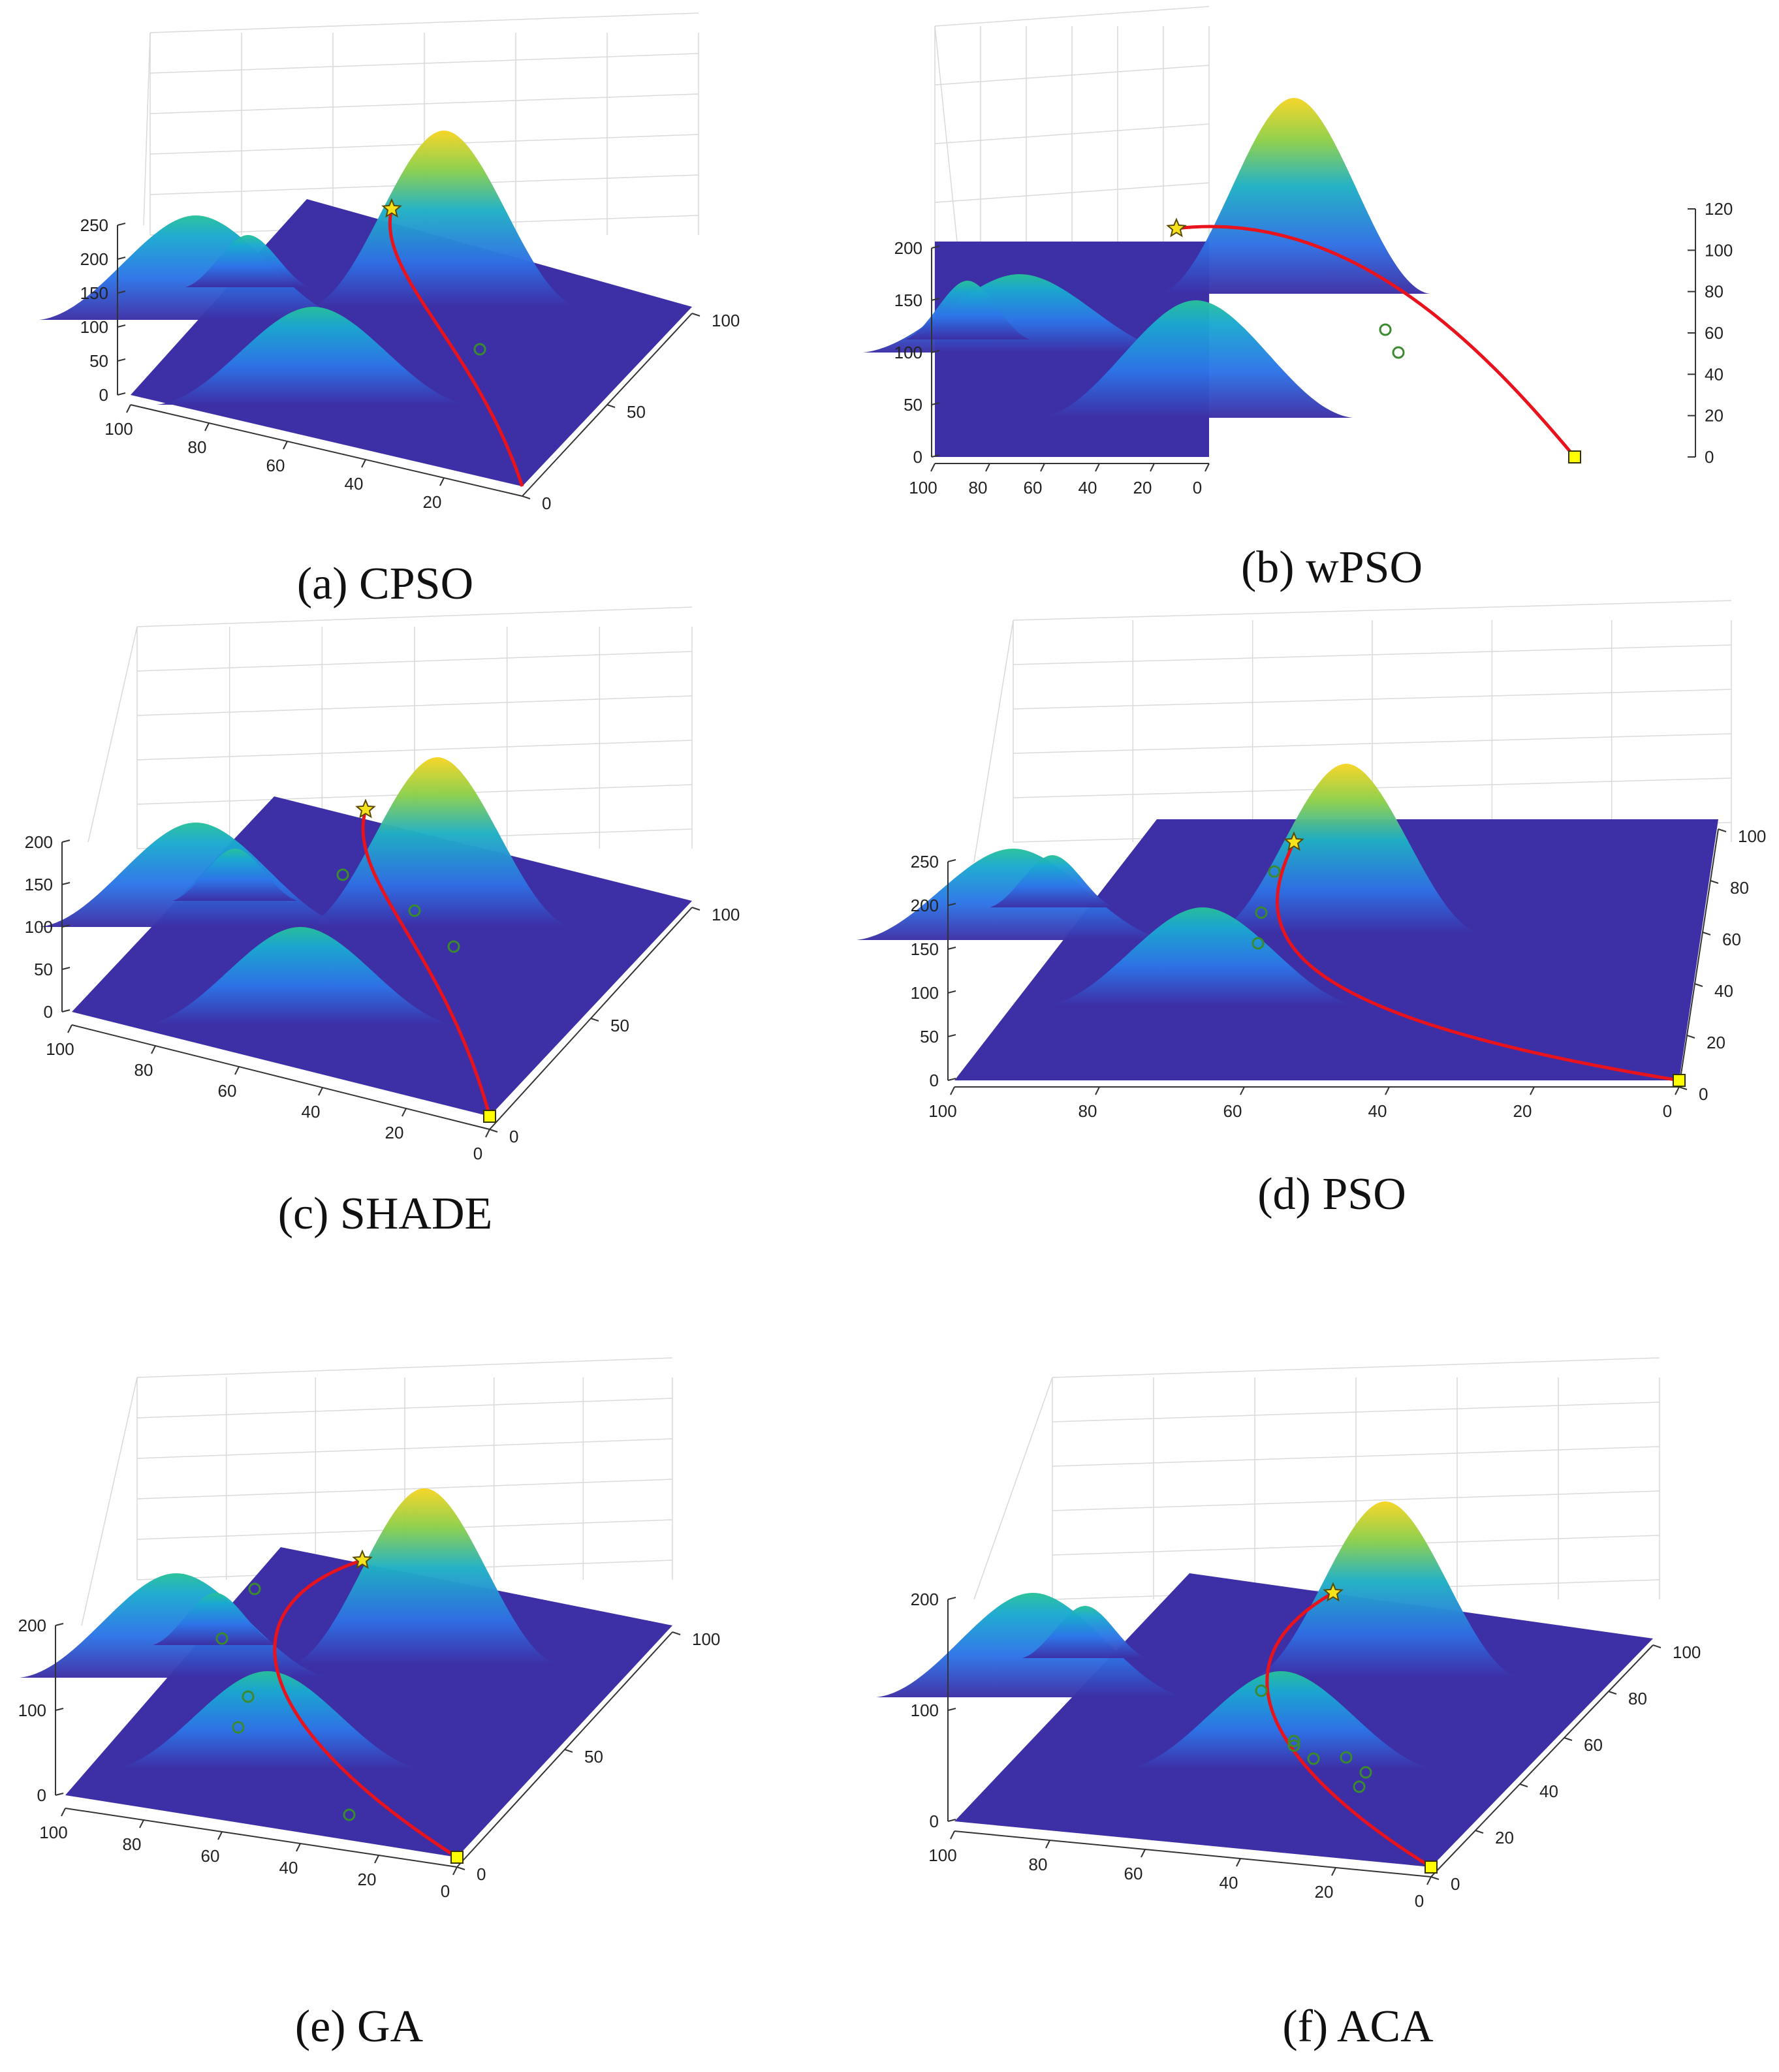 This screenshot has width=1779, height=2072. Describe the element at coordinates (1431, 1867) in the screenshot. I see `end-square-marker` at that location.